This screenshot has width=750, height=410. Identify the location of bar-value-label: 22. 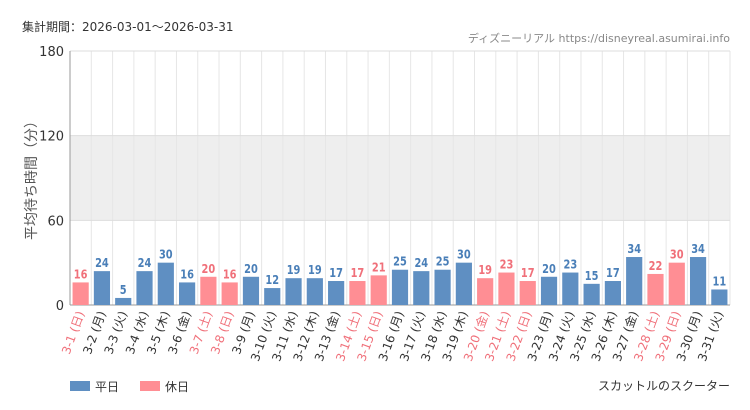
(656, 266).